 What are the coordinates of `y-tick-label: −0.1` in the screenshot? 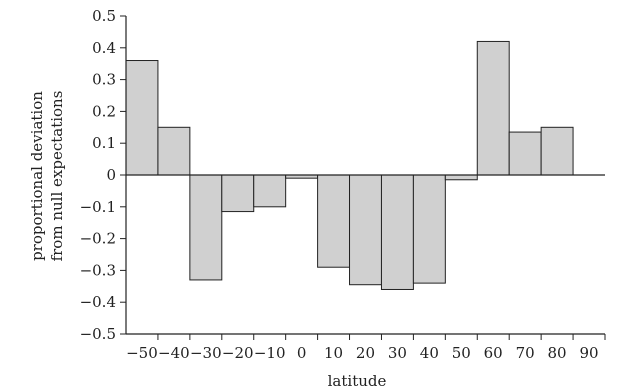 It's located at (98, 207).